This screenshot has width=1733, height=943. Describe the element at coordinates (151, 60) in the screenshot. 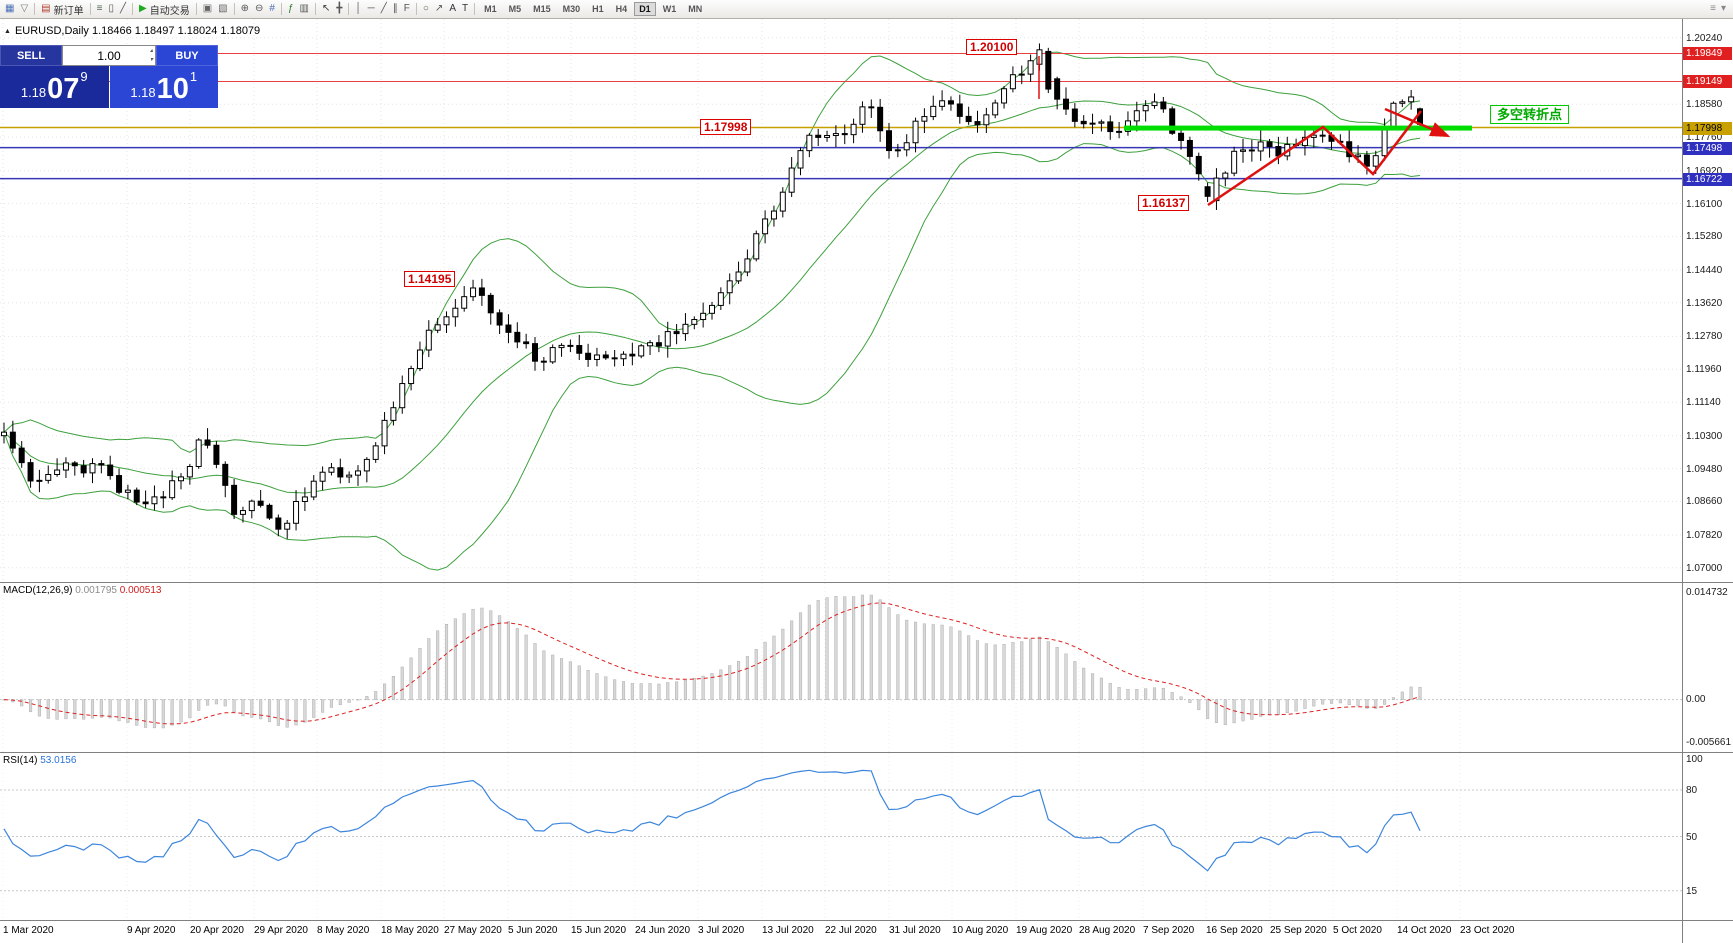

I see `lot-down-icon: ▾` at that location.